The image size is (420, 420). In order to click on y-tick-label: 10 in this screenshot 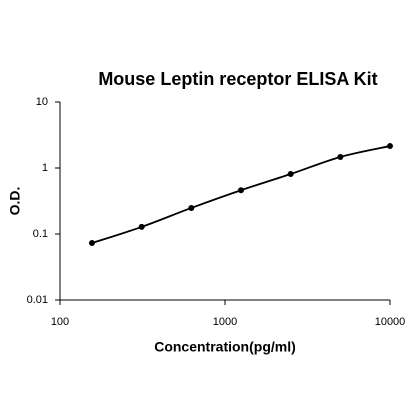, I will do `click(42, 102)`.